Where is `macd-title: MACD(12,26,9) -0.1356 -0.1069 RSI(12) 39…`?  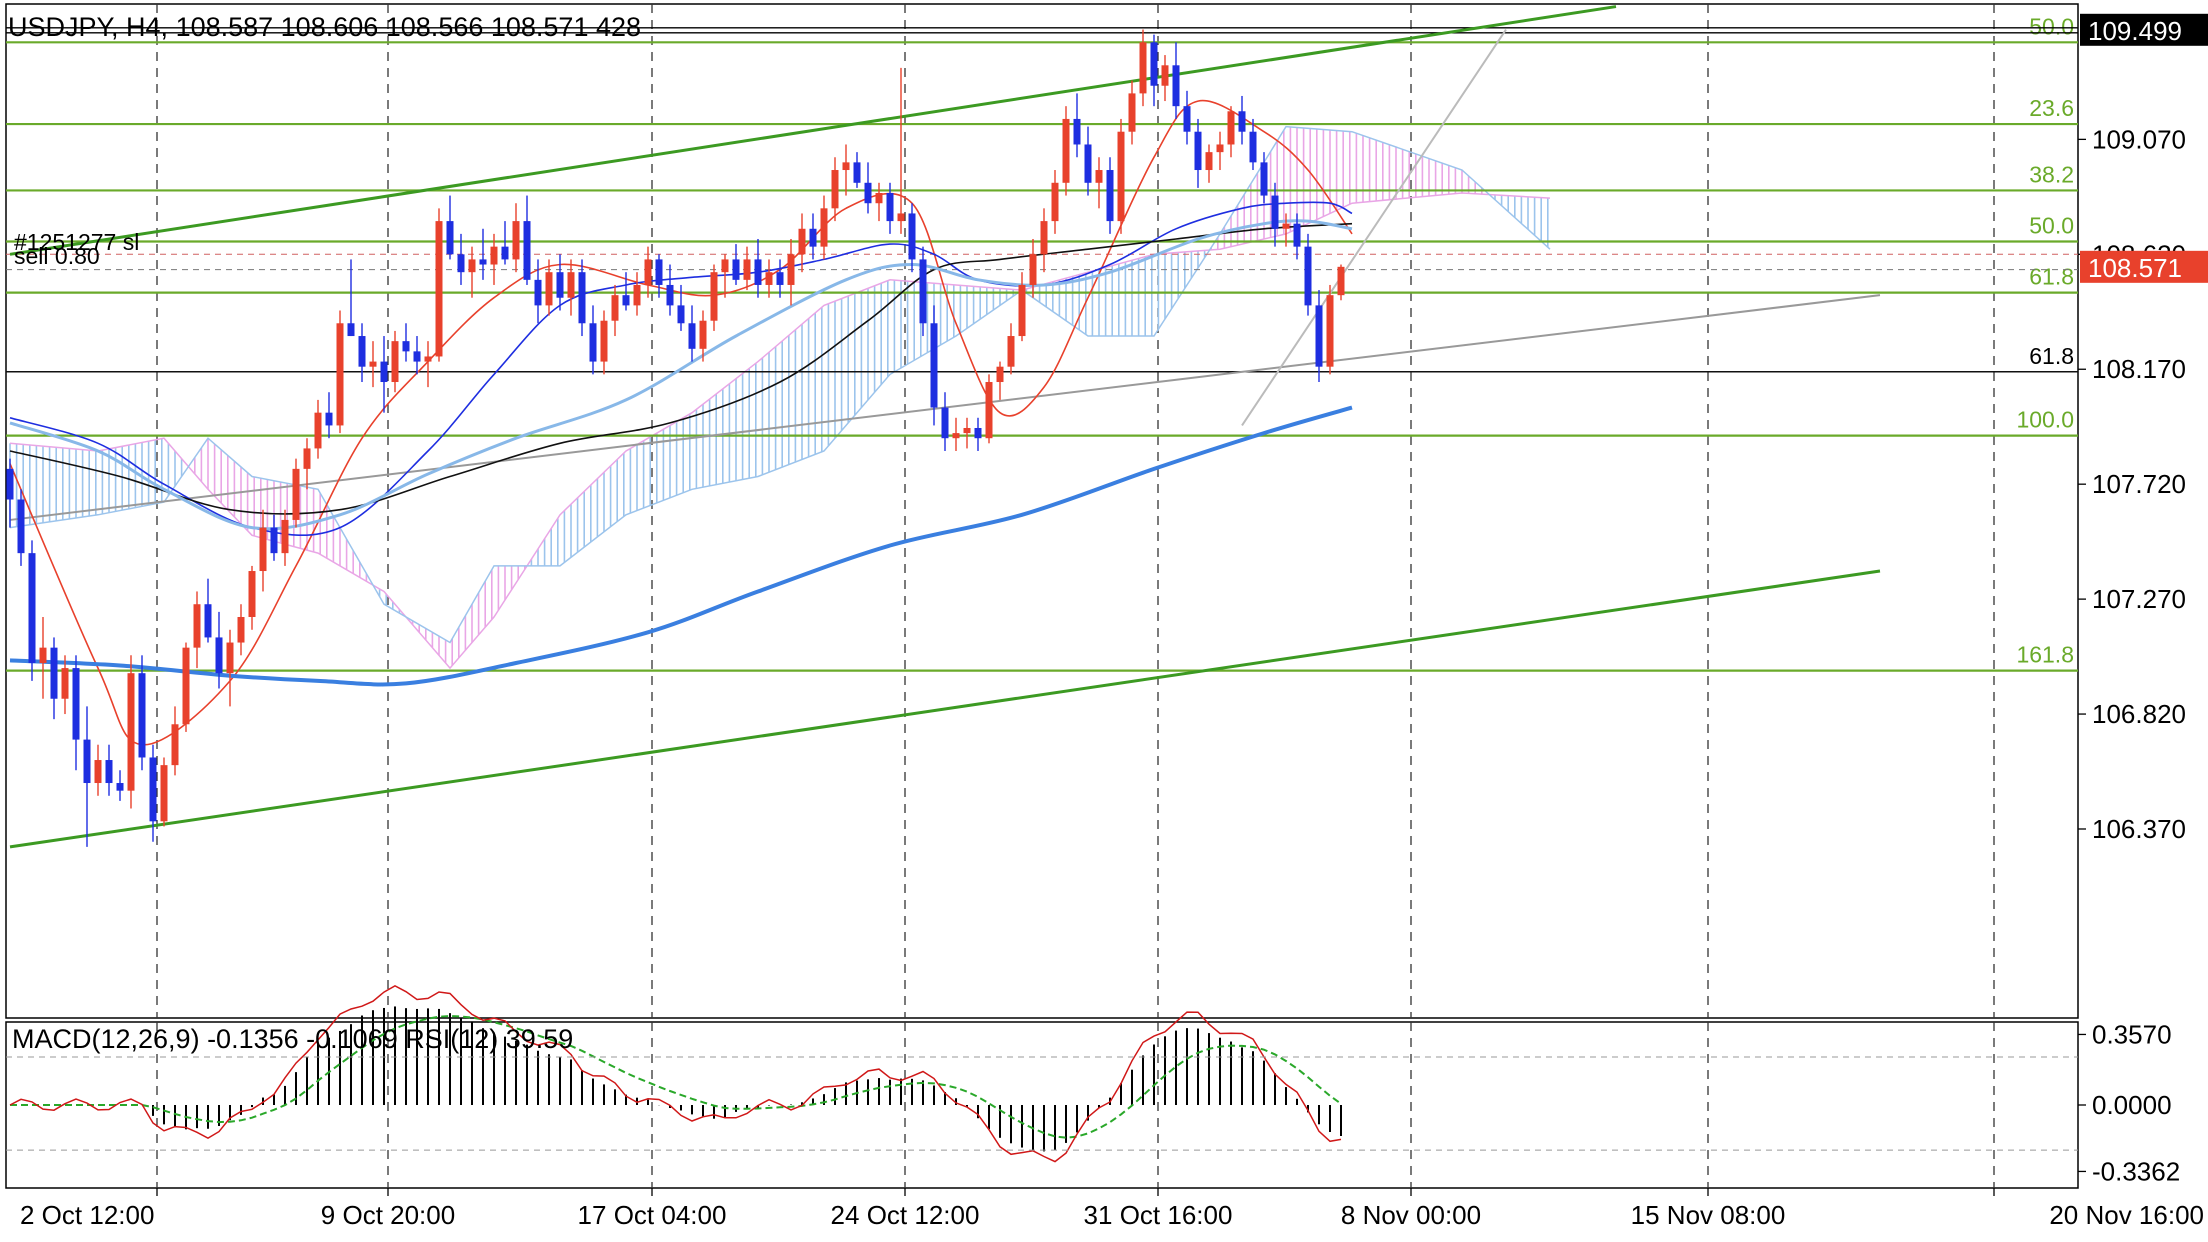
macd-title: MACD(12,26,9) -0.1356 -0.1069 RSI(12) 39… is located at coordinates (292, 1039).